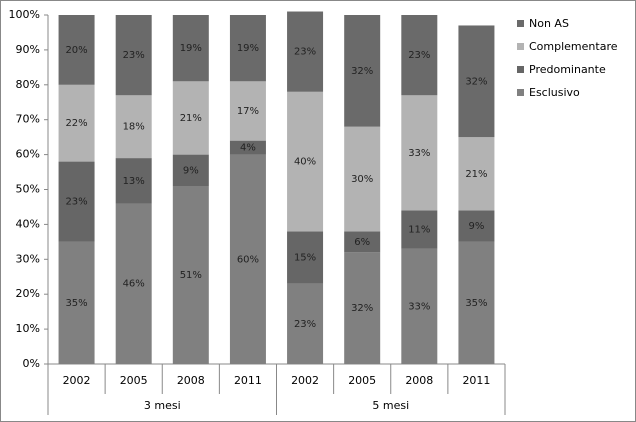  I want to click on data-label: 30%, so click(362, 179).